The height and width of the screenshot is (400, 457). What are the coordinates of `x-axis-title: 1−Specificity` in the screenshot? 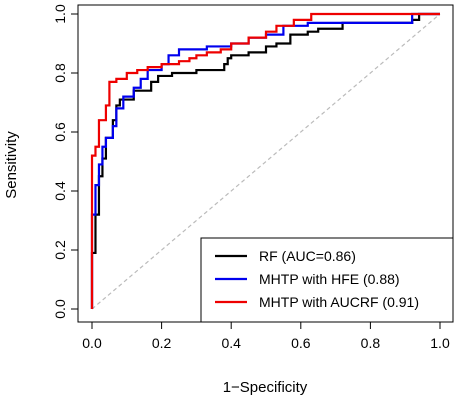 It's located at (265, 387).